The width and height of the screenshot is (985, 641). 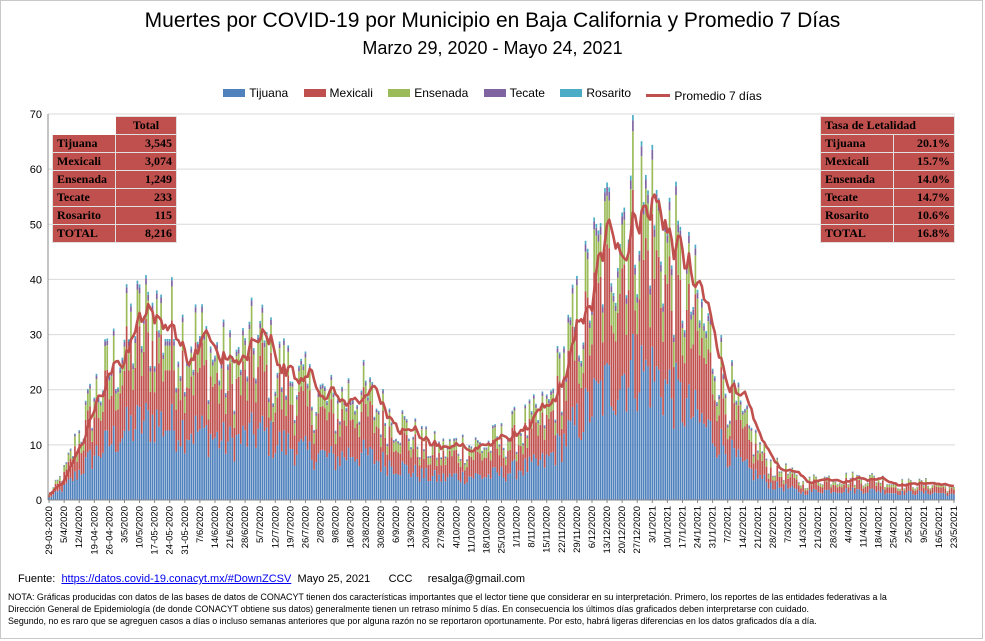 I want to click on totals-name: Tijuana, so click(x=84, y=143).